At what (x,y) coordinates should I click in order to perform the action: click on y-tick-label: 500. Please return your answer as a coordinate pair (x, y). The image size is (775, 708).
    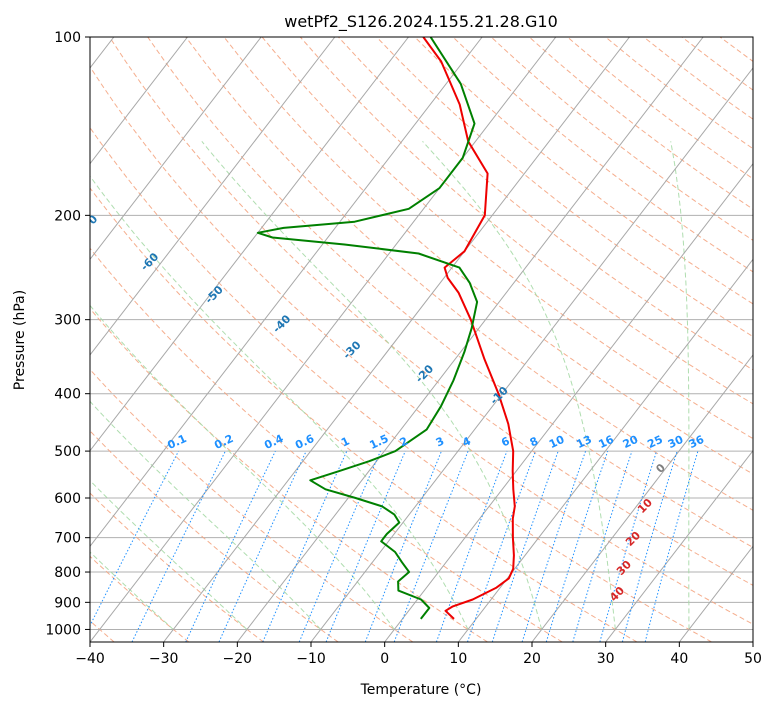
    Looking at the image, I should click on (67, 452).